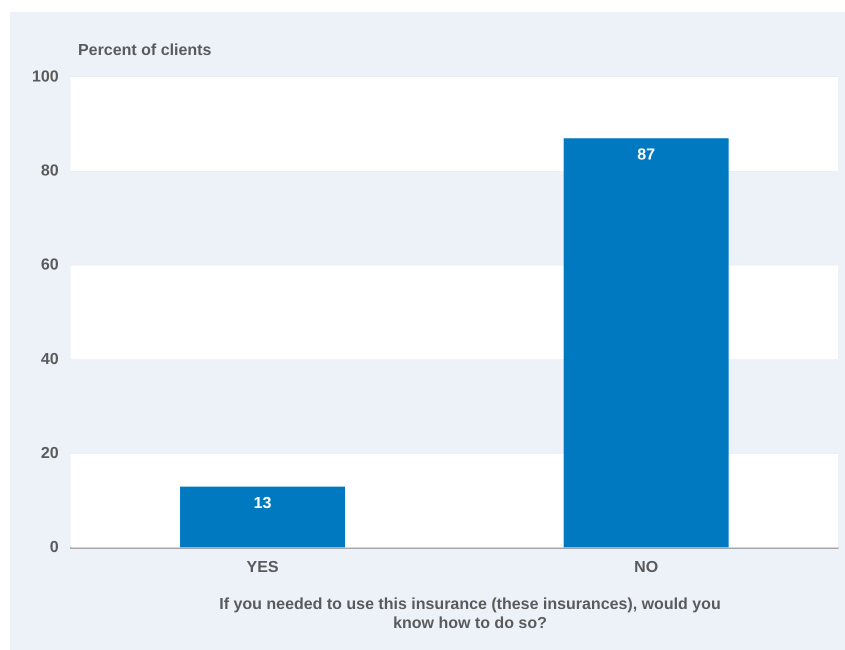 This screenshot has height=650, width=845. Describe the element at coordinates (646, 155) in the screenshot. I see `data-label: 87` at that location.